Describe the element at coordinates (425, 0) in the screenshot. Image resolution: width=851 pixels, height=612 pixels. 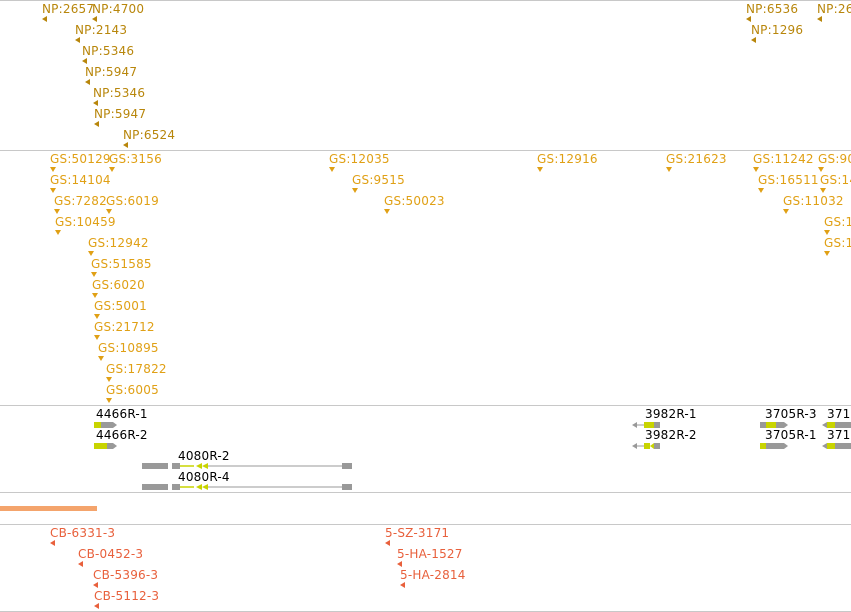
I see `track-top-border` at that location.